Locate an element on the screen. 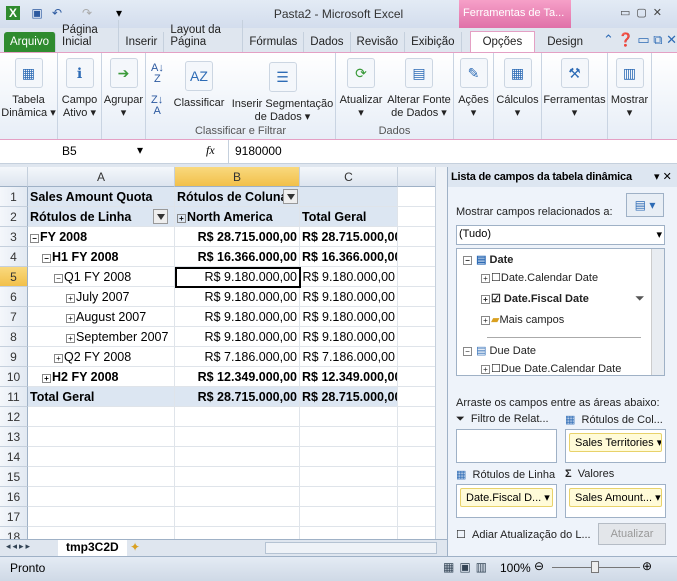 This screenshot has height=581, width=677. row-header: 1 is located at coordinates (14, 197).